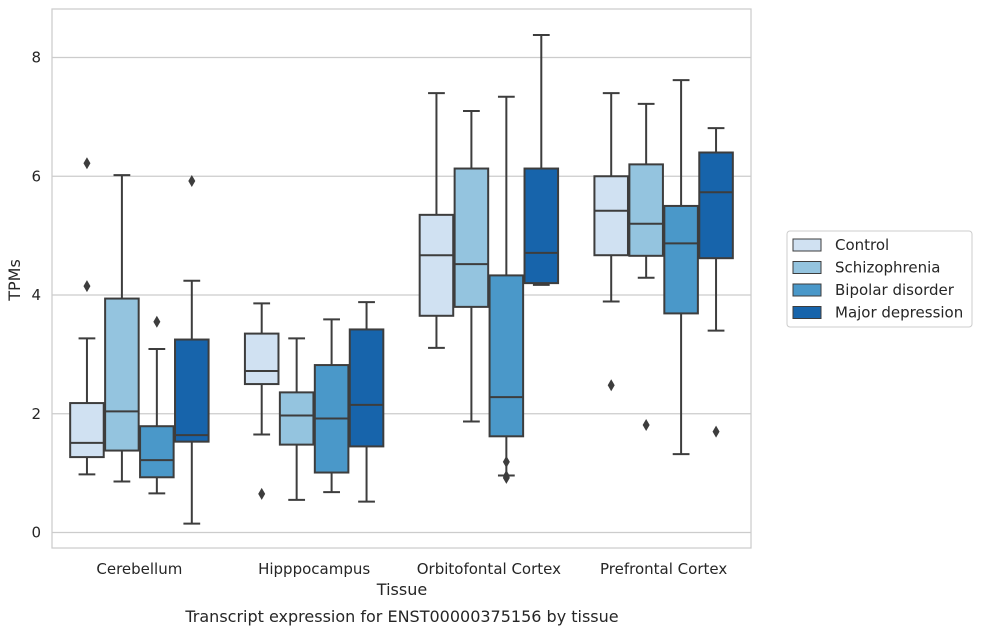  What do you see at coordinates (862, 245) in the screenshot?
I see `legend-label: Control` at bounding box center [862, 245].